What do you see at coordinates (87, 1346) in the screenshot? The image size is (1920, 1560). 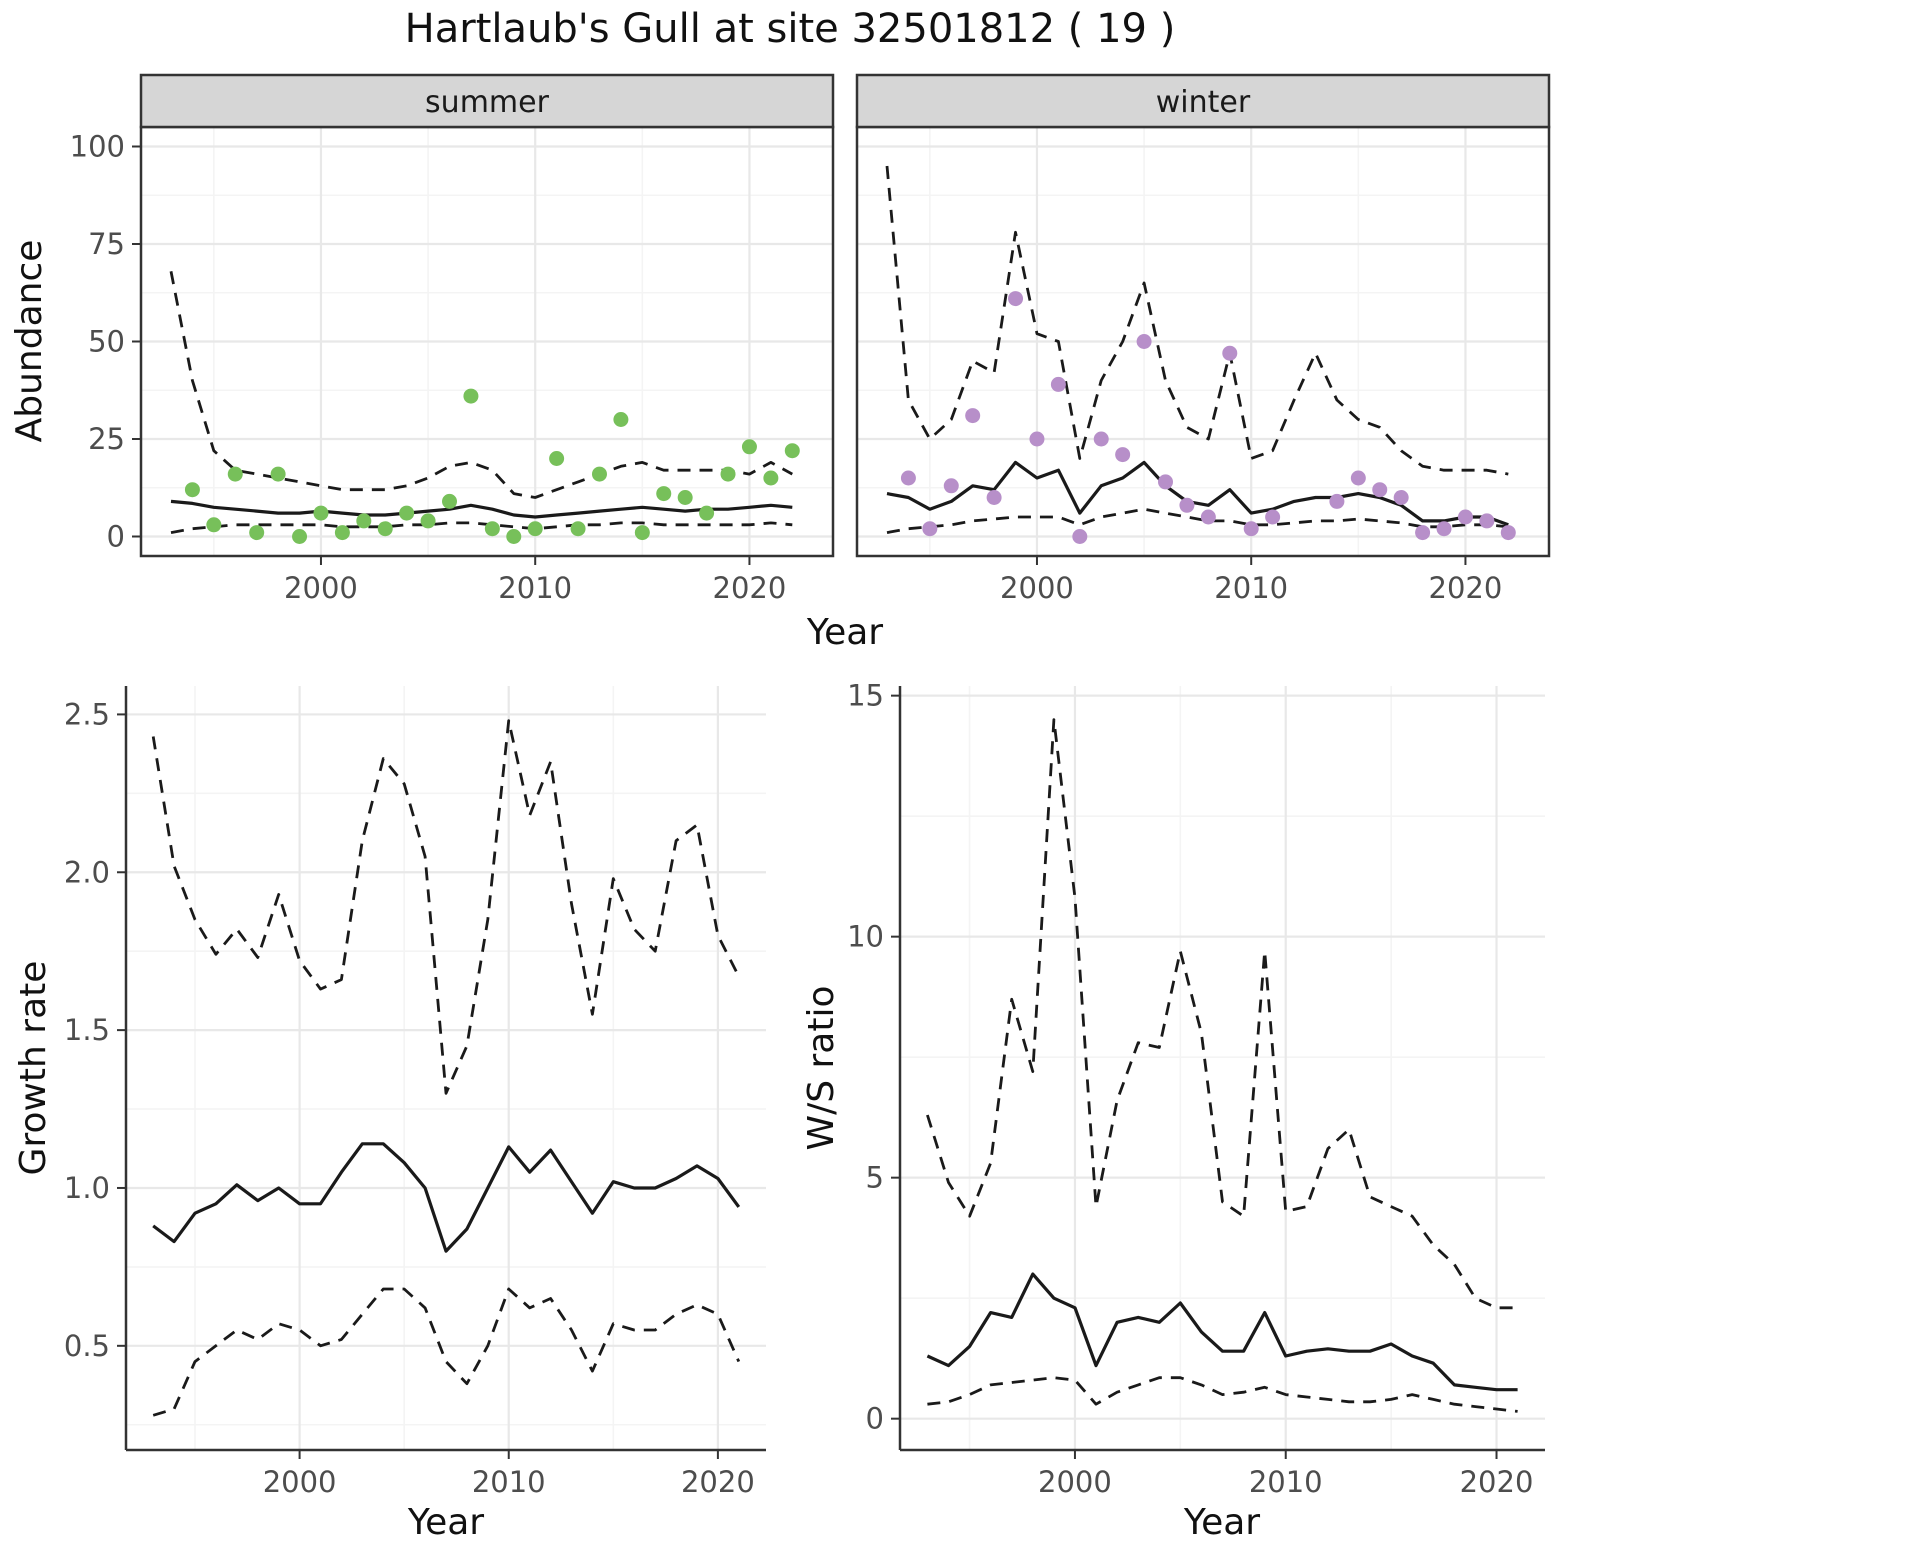 I see `y-tick-label: 0.5` at bounding box center [87, 1346].